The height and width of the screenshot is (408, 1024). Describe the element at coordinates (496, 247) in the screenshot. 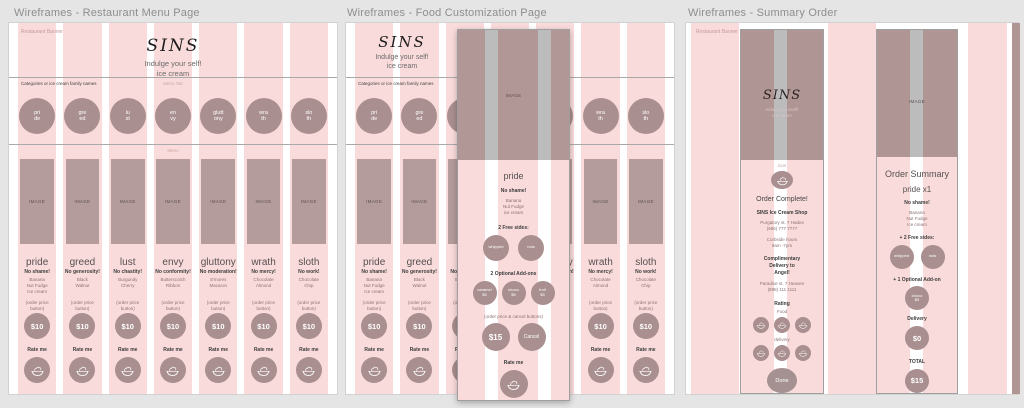

I see `side-option-button: whipped` at that location.